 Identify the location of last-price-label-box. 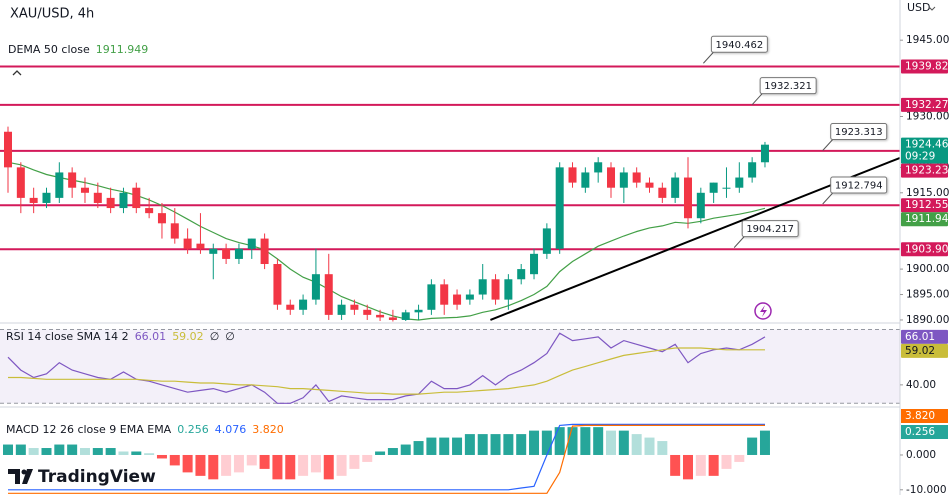
(924, 150).